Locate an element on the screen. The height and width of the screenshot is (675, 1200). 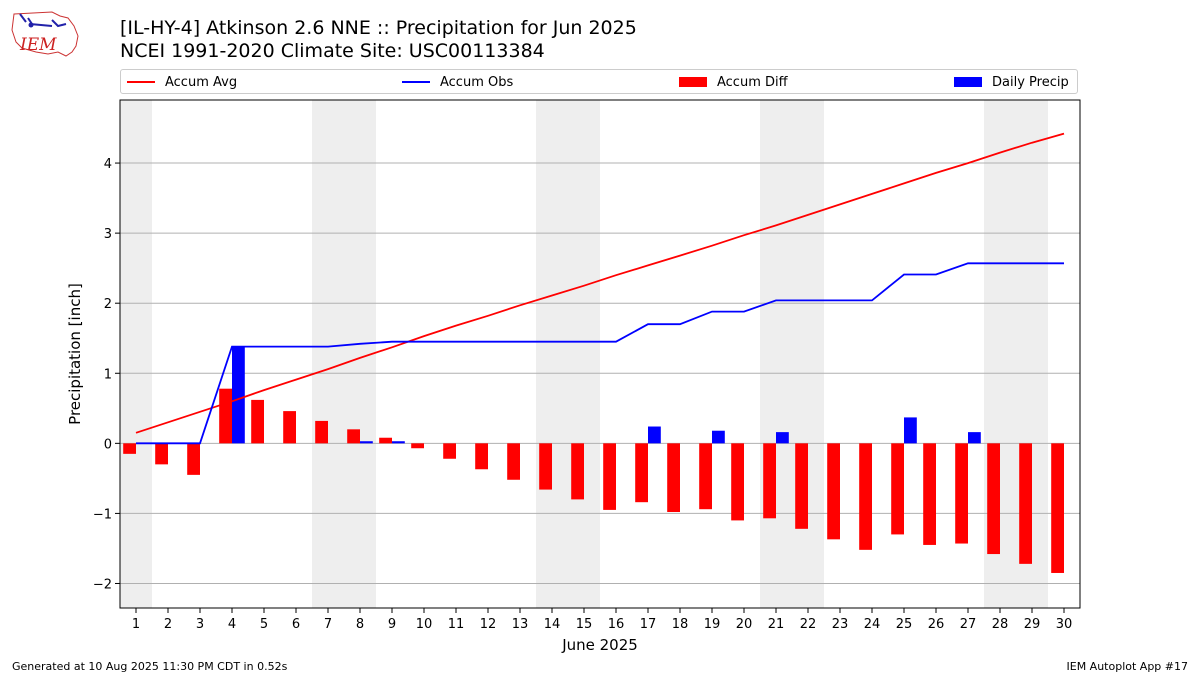
legend-item-accum-avg: Accum Avg is located at coordinates (182, 82).